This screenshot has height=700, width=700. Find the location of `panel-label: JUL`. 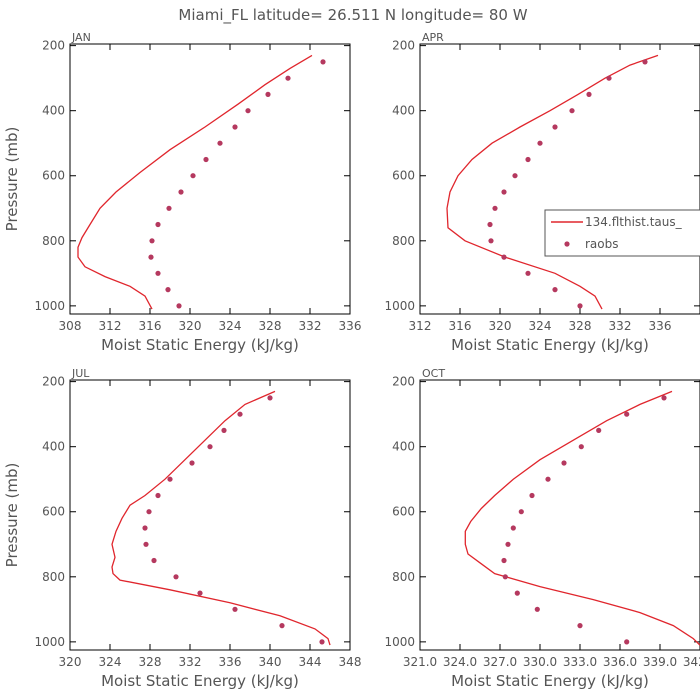

panel-label: JUL is located at coordinates (80, 373).